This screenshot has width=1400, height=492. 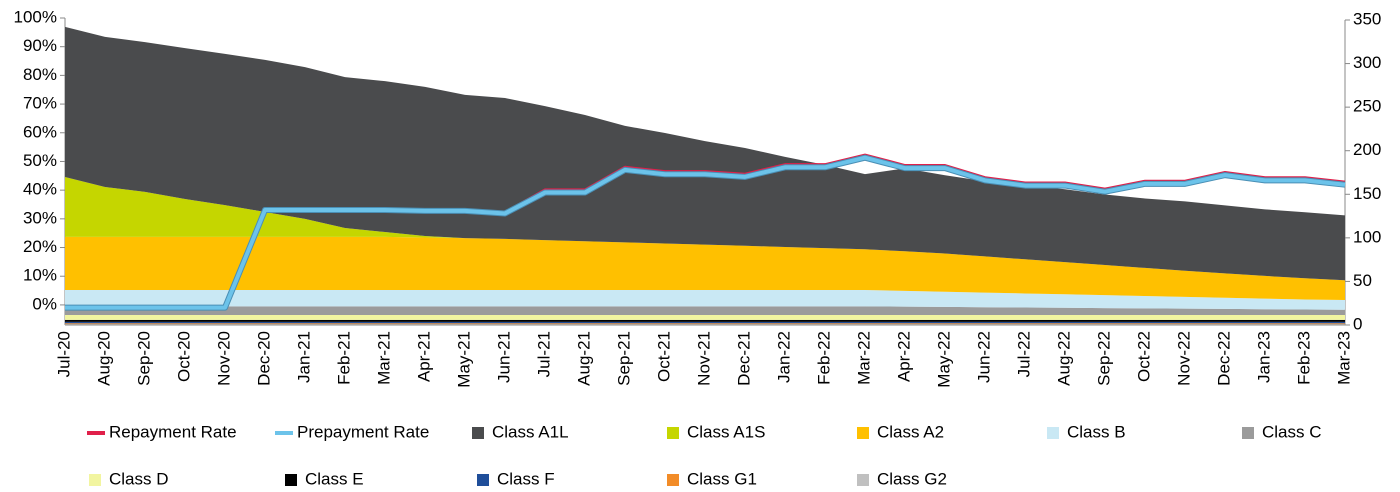 What do you see at coordinates (823, 358) in the screenshot?
I see `x-tick-label: Feb-22` at bounding box center [823, 358].